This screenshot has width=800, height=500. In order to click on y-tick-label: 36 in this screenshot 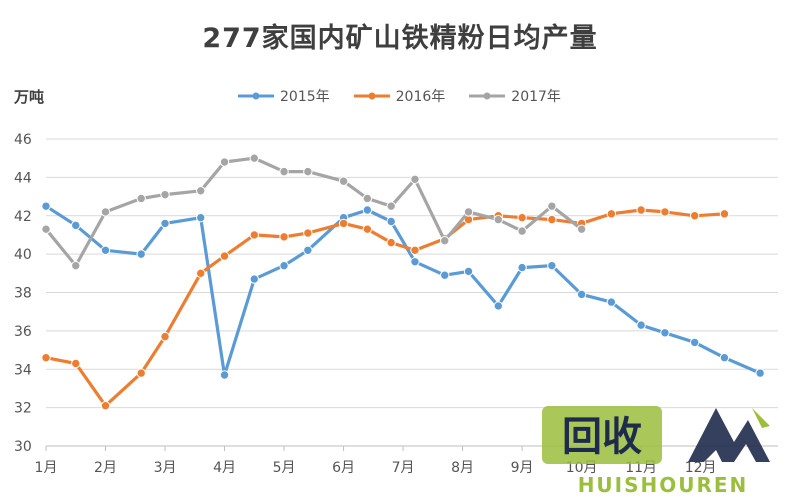, I will do `click(23, 332)`.